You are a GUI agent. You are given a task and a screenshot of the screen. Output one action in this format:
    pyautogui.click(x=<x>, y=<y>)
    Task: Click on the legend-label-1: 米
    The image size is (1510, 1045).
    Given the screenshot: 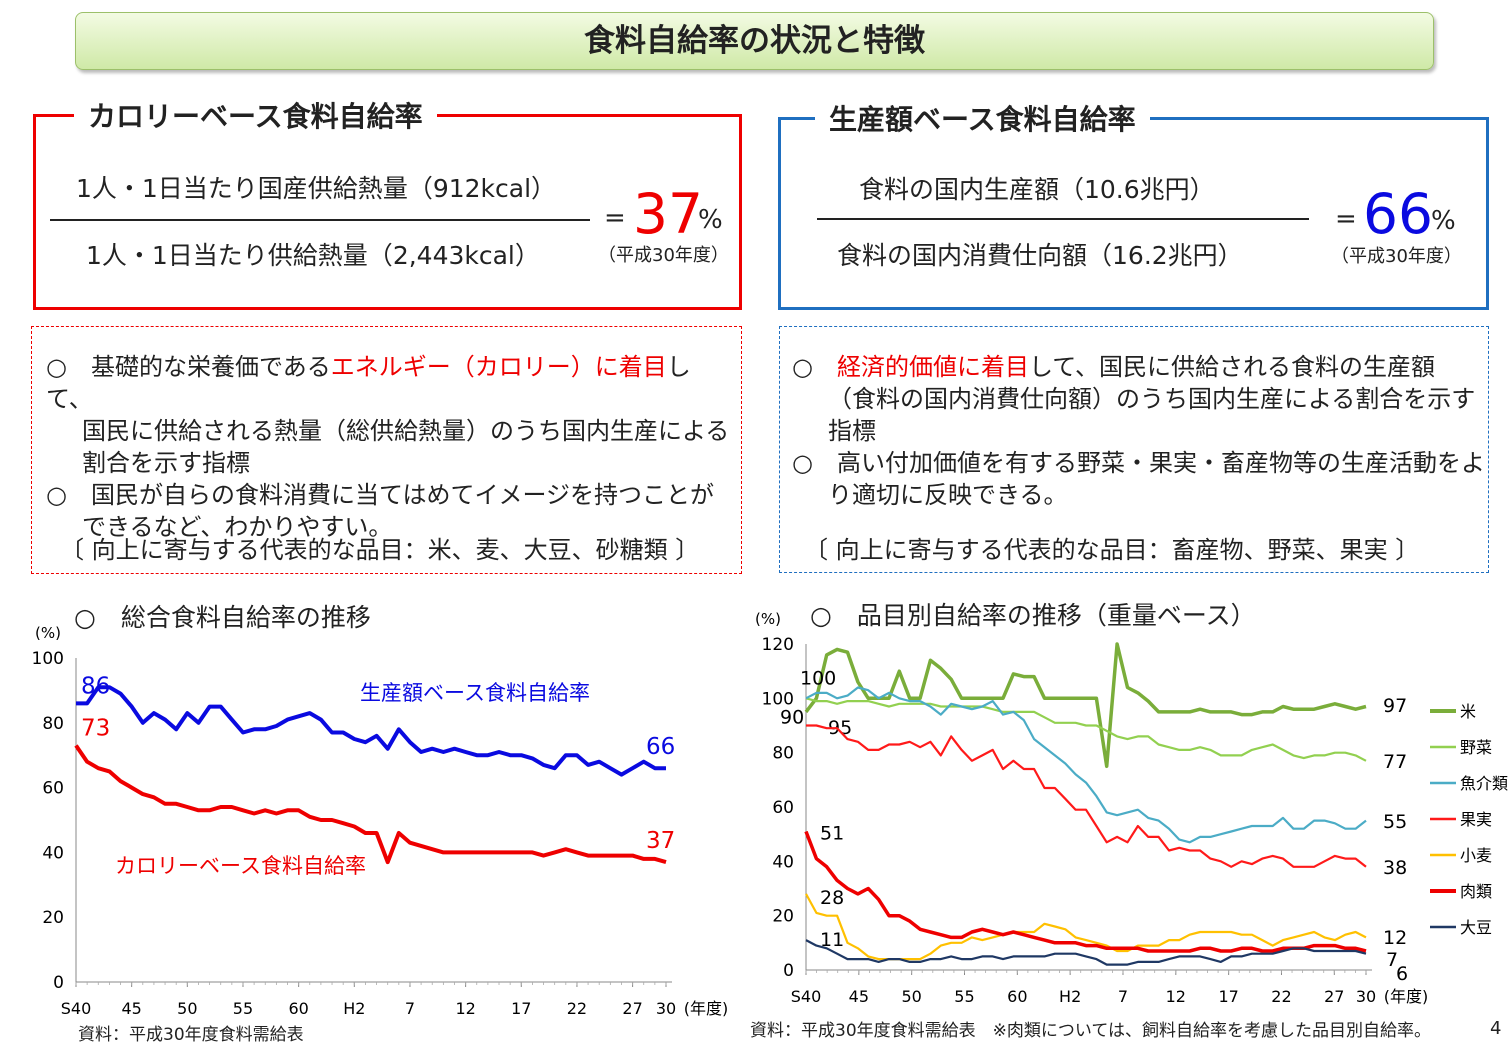 What is the action you would take?
    pyautogui.click(x=1468, y=711)
    